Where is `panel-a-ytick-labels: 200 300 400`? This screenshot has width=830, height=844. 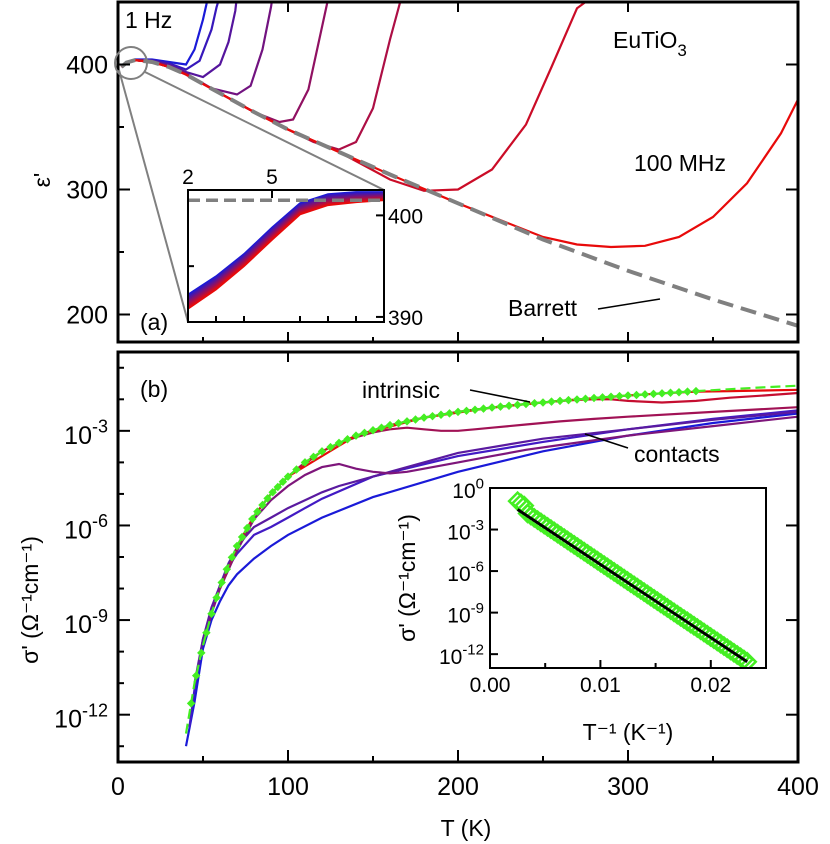
panel-a-ytick-labels: 200 300 400 is located at coordinates (87, 191).